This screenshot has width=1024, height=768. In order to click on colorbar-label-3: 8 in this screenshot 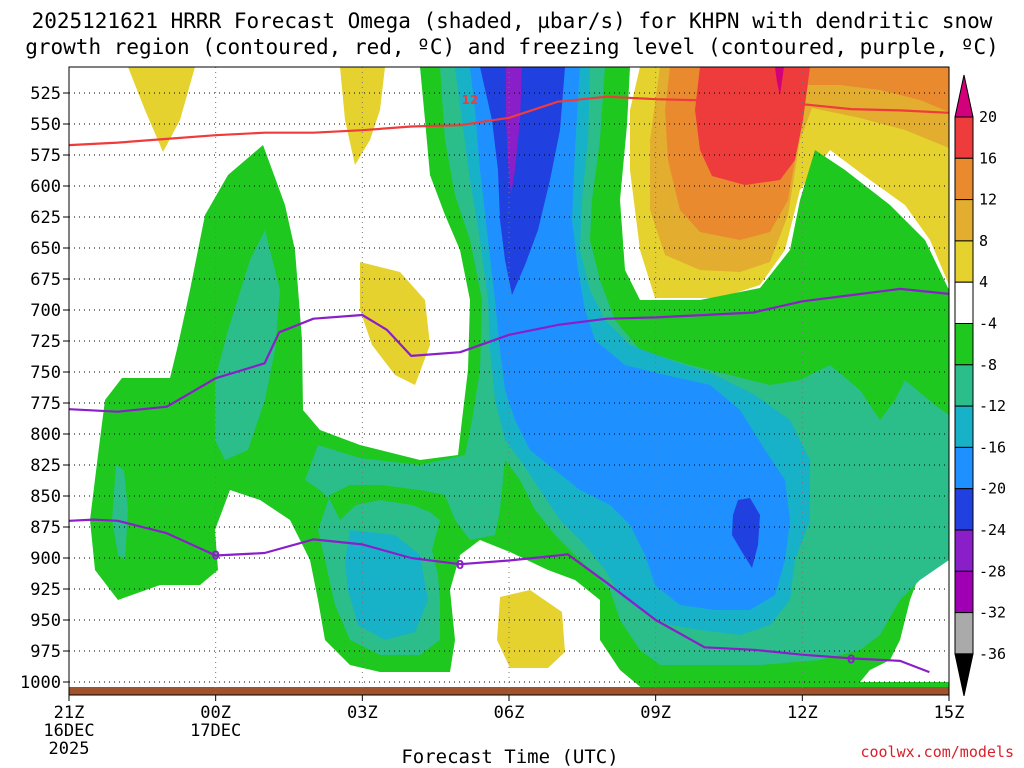, I will do `click(983, 241)`.